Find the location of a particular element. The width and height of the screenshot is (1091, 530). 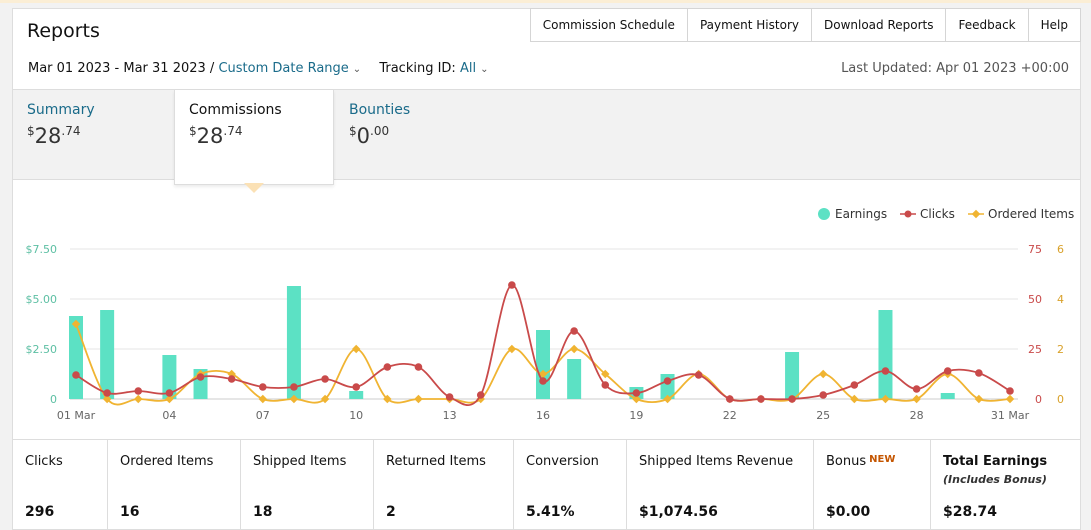

x-axis-tick: 22 is located at coordinates (730, 415).